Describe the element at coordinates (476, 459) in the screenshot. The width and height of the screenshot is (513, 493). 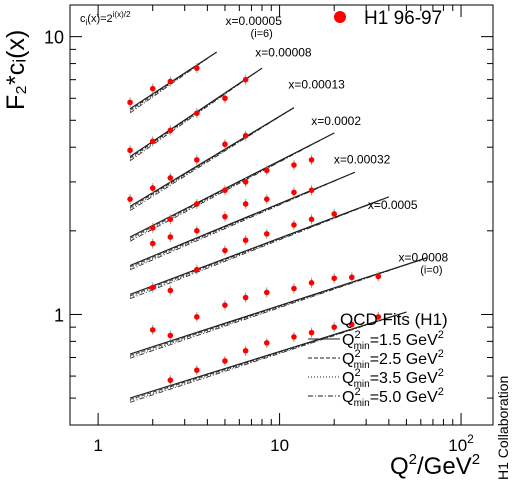
I see `x-axis-label-sup2: 2` at that location.